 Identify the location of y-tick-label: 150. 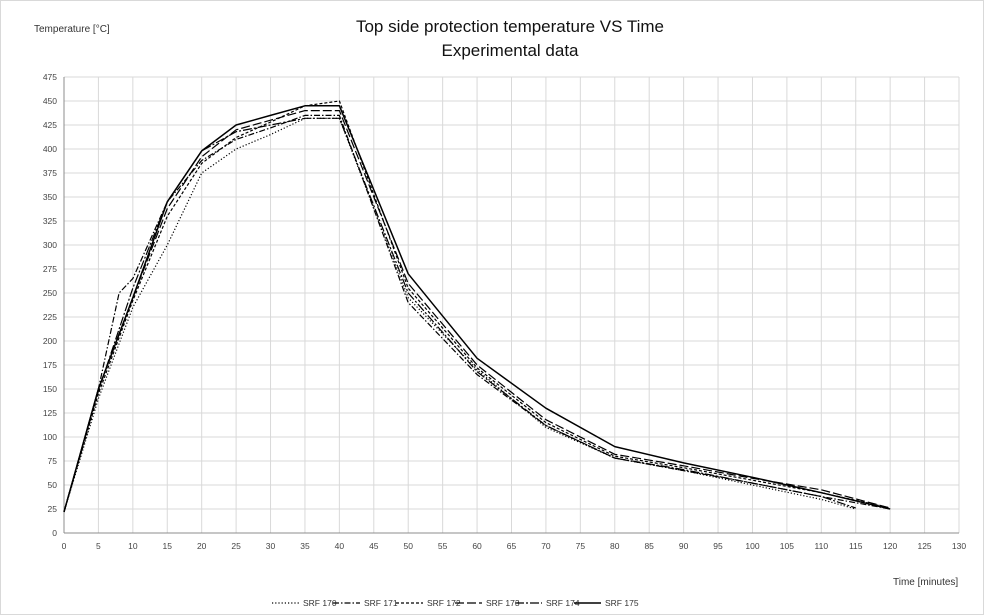
(50, 389).